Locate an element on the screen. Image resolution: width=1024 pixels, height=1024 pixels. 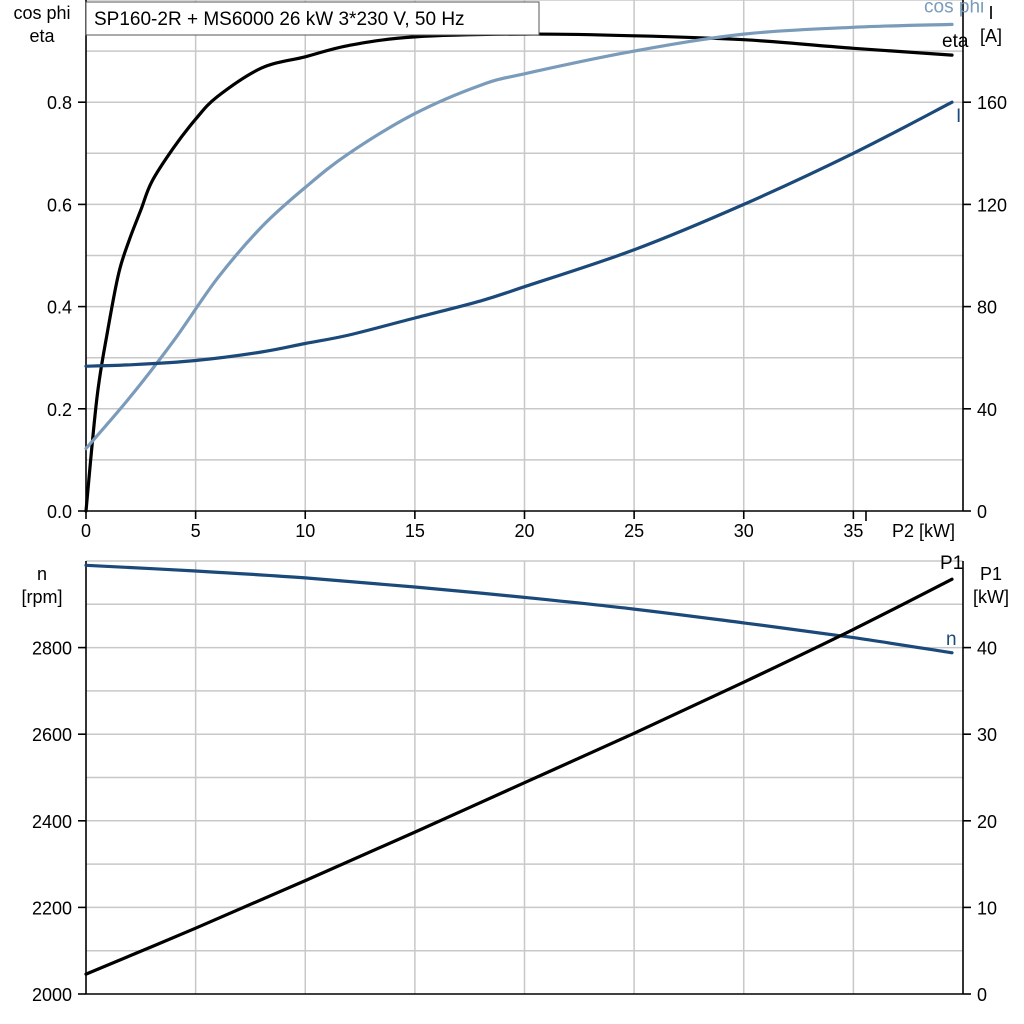
series-label-i: I is located at coordinates (958, 116).